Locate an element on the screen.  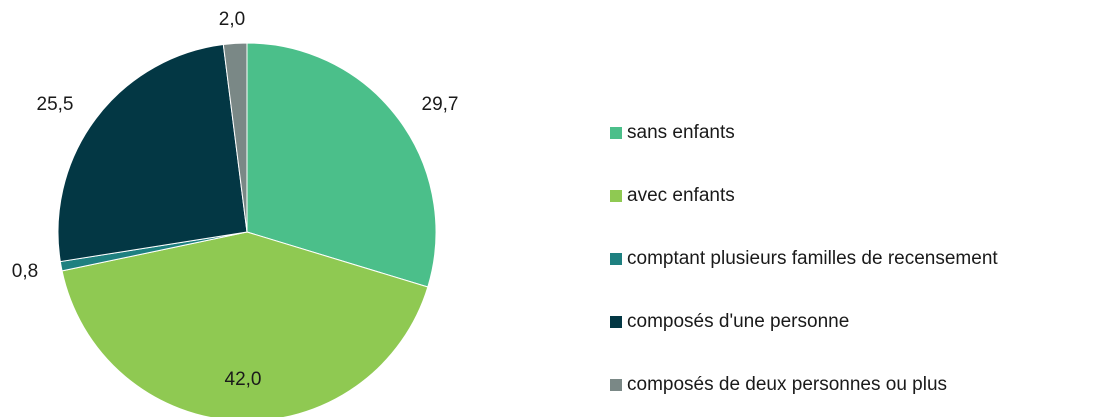
legend-label: composés de deux personnes ou plus is located at coordinates (787, 384).